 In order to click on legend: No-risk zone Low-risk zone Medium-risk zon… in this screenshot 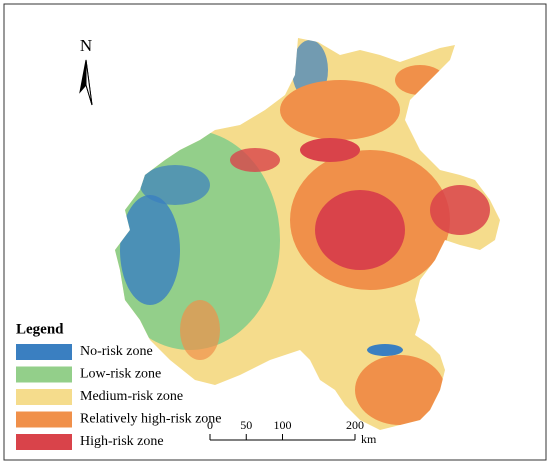, I will do `click(119, 397)`.